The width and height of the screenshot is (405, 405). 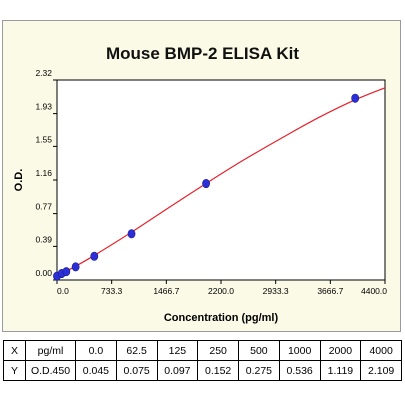 What do you see at coordinates (340, 370) in the screenshot?
I see `table-cell: 1.119` at bounding box center [340, 370].